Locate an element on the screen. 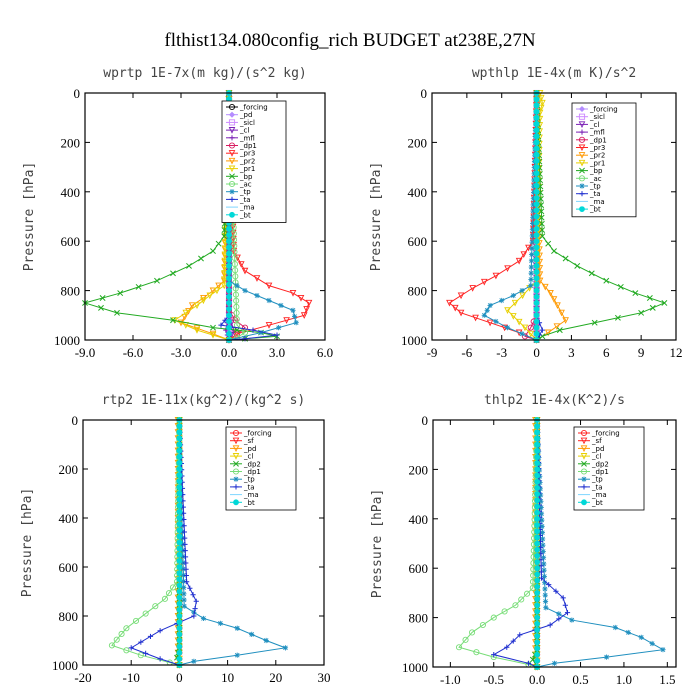 Image resolution: width=700 pixels, height=700 pixels. legend-label: _sicl is located at coordinates (597, 117).